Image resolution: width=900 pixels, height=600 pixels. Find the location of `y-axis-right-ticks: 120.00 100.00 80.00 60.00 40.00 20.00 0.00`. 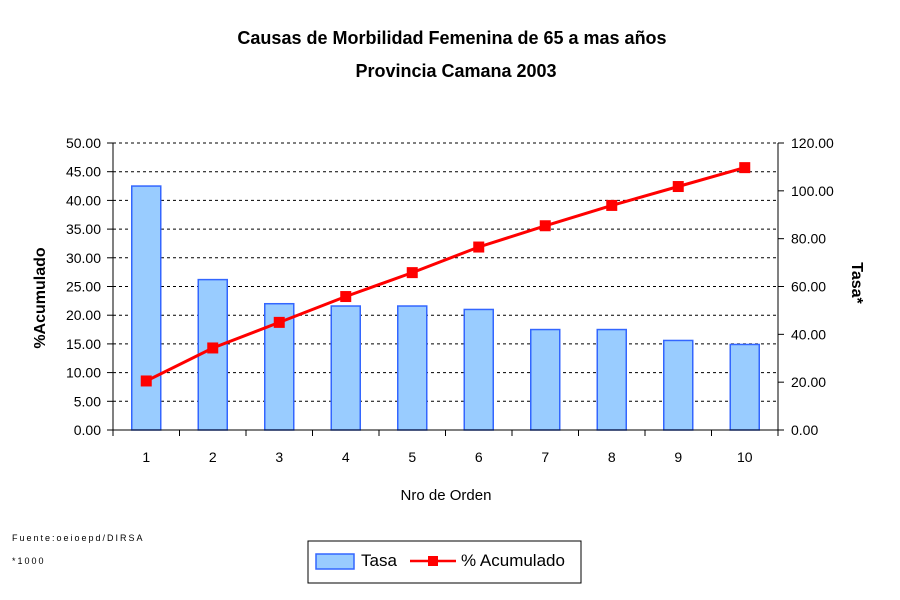

y-axis-right-ticks: 120.00 100.00 80.00 60.00 40.00 20.00 0.00 is located at coordinates (806, 286).